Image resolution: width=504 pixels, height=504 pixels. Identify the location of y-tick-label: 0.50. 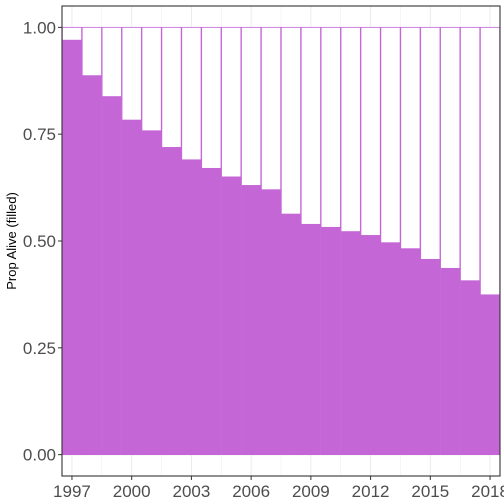
(39, 241).